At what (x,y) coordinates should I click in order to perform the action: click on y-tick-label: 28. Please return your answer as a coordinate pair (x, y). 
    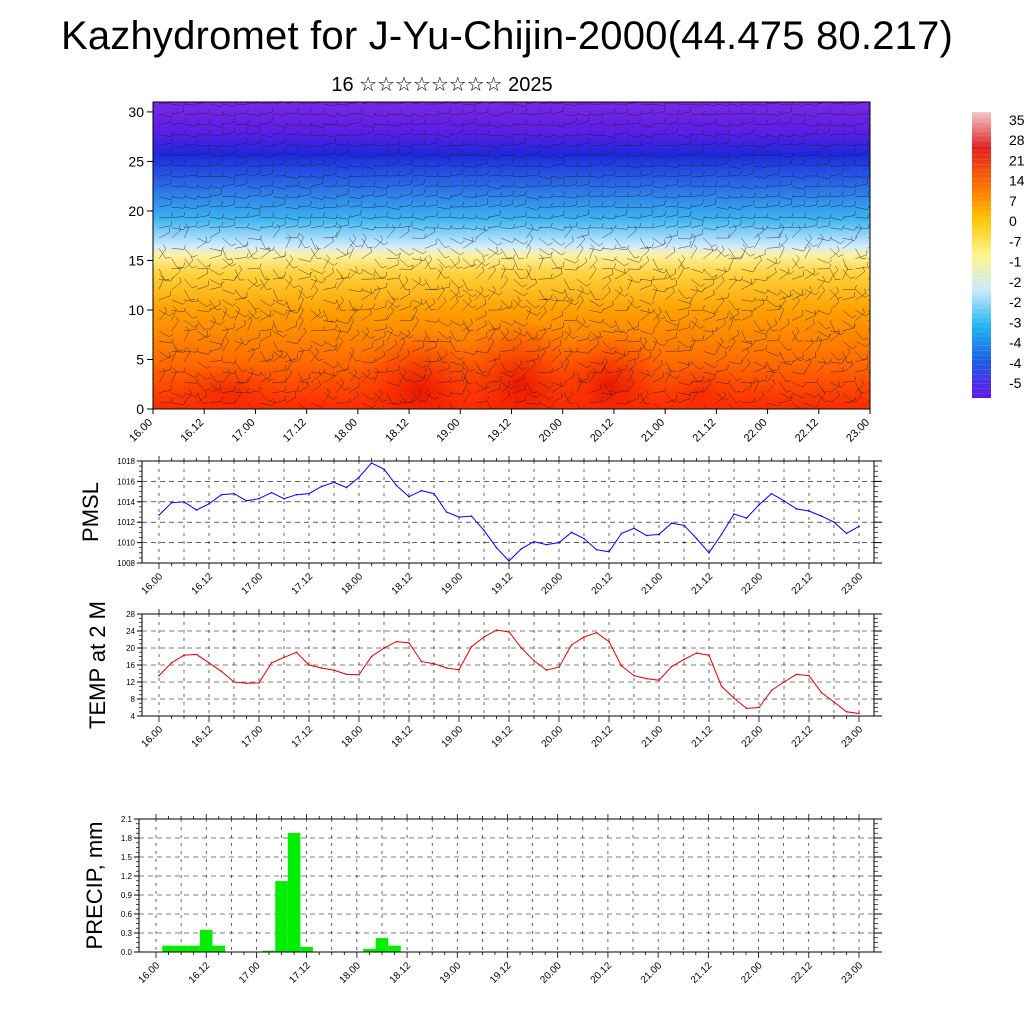
    Looking at the image, I should click on (130, 614).